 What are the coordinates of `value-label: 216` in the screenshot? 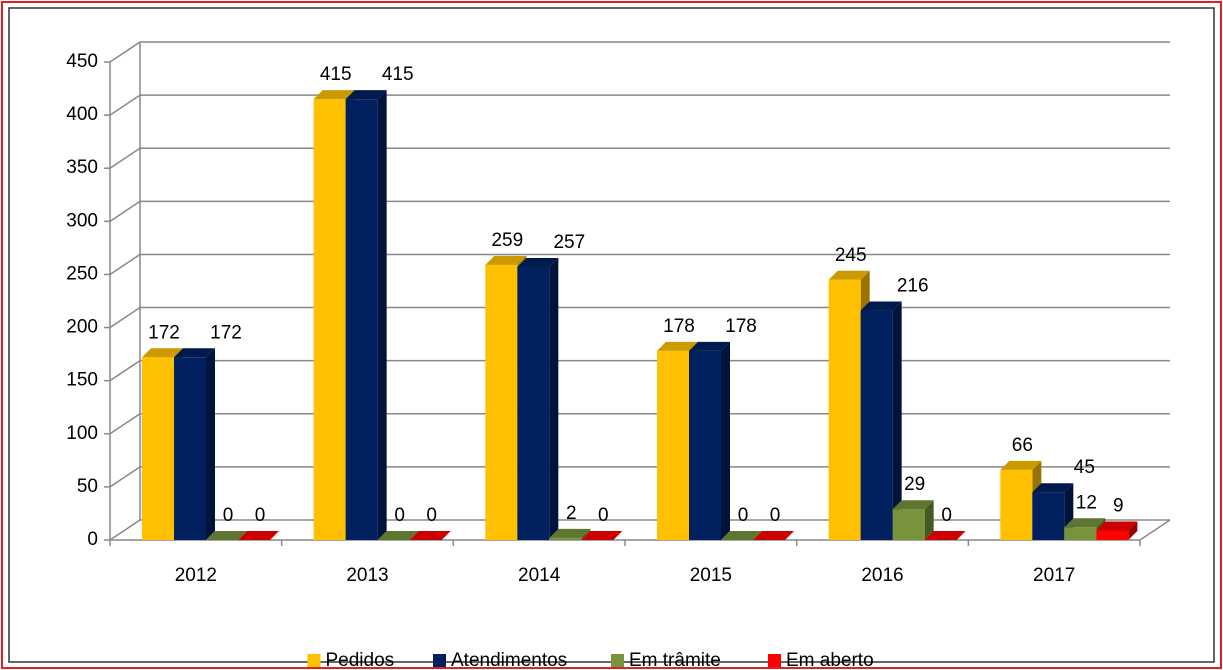 It's located at (913, 286).